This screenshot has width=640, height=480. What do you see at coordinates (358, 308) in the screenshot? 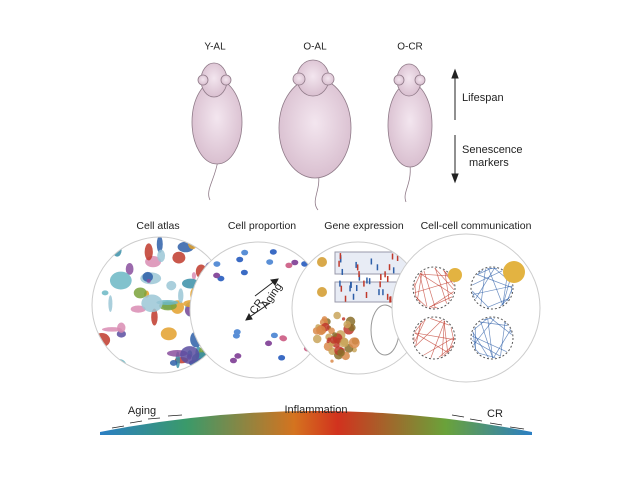
I see `gene-expression-content` at bounding box center [358, 308].